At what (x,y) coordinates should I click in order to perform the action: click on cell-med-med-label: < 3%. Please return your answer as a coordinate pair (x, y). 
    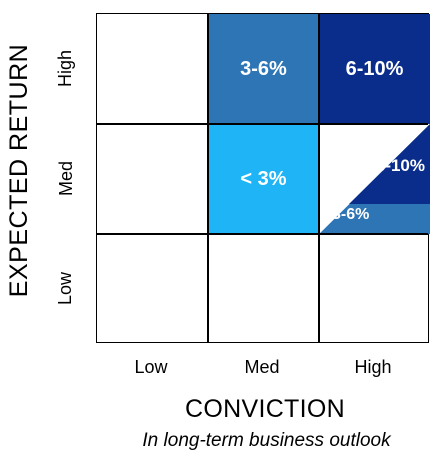
    Looking at the image, I should click on (263, 178).